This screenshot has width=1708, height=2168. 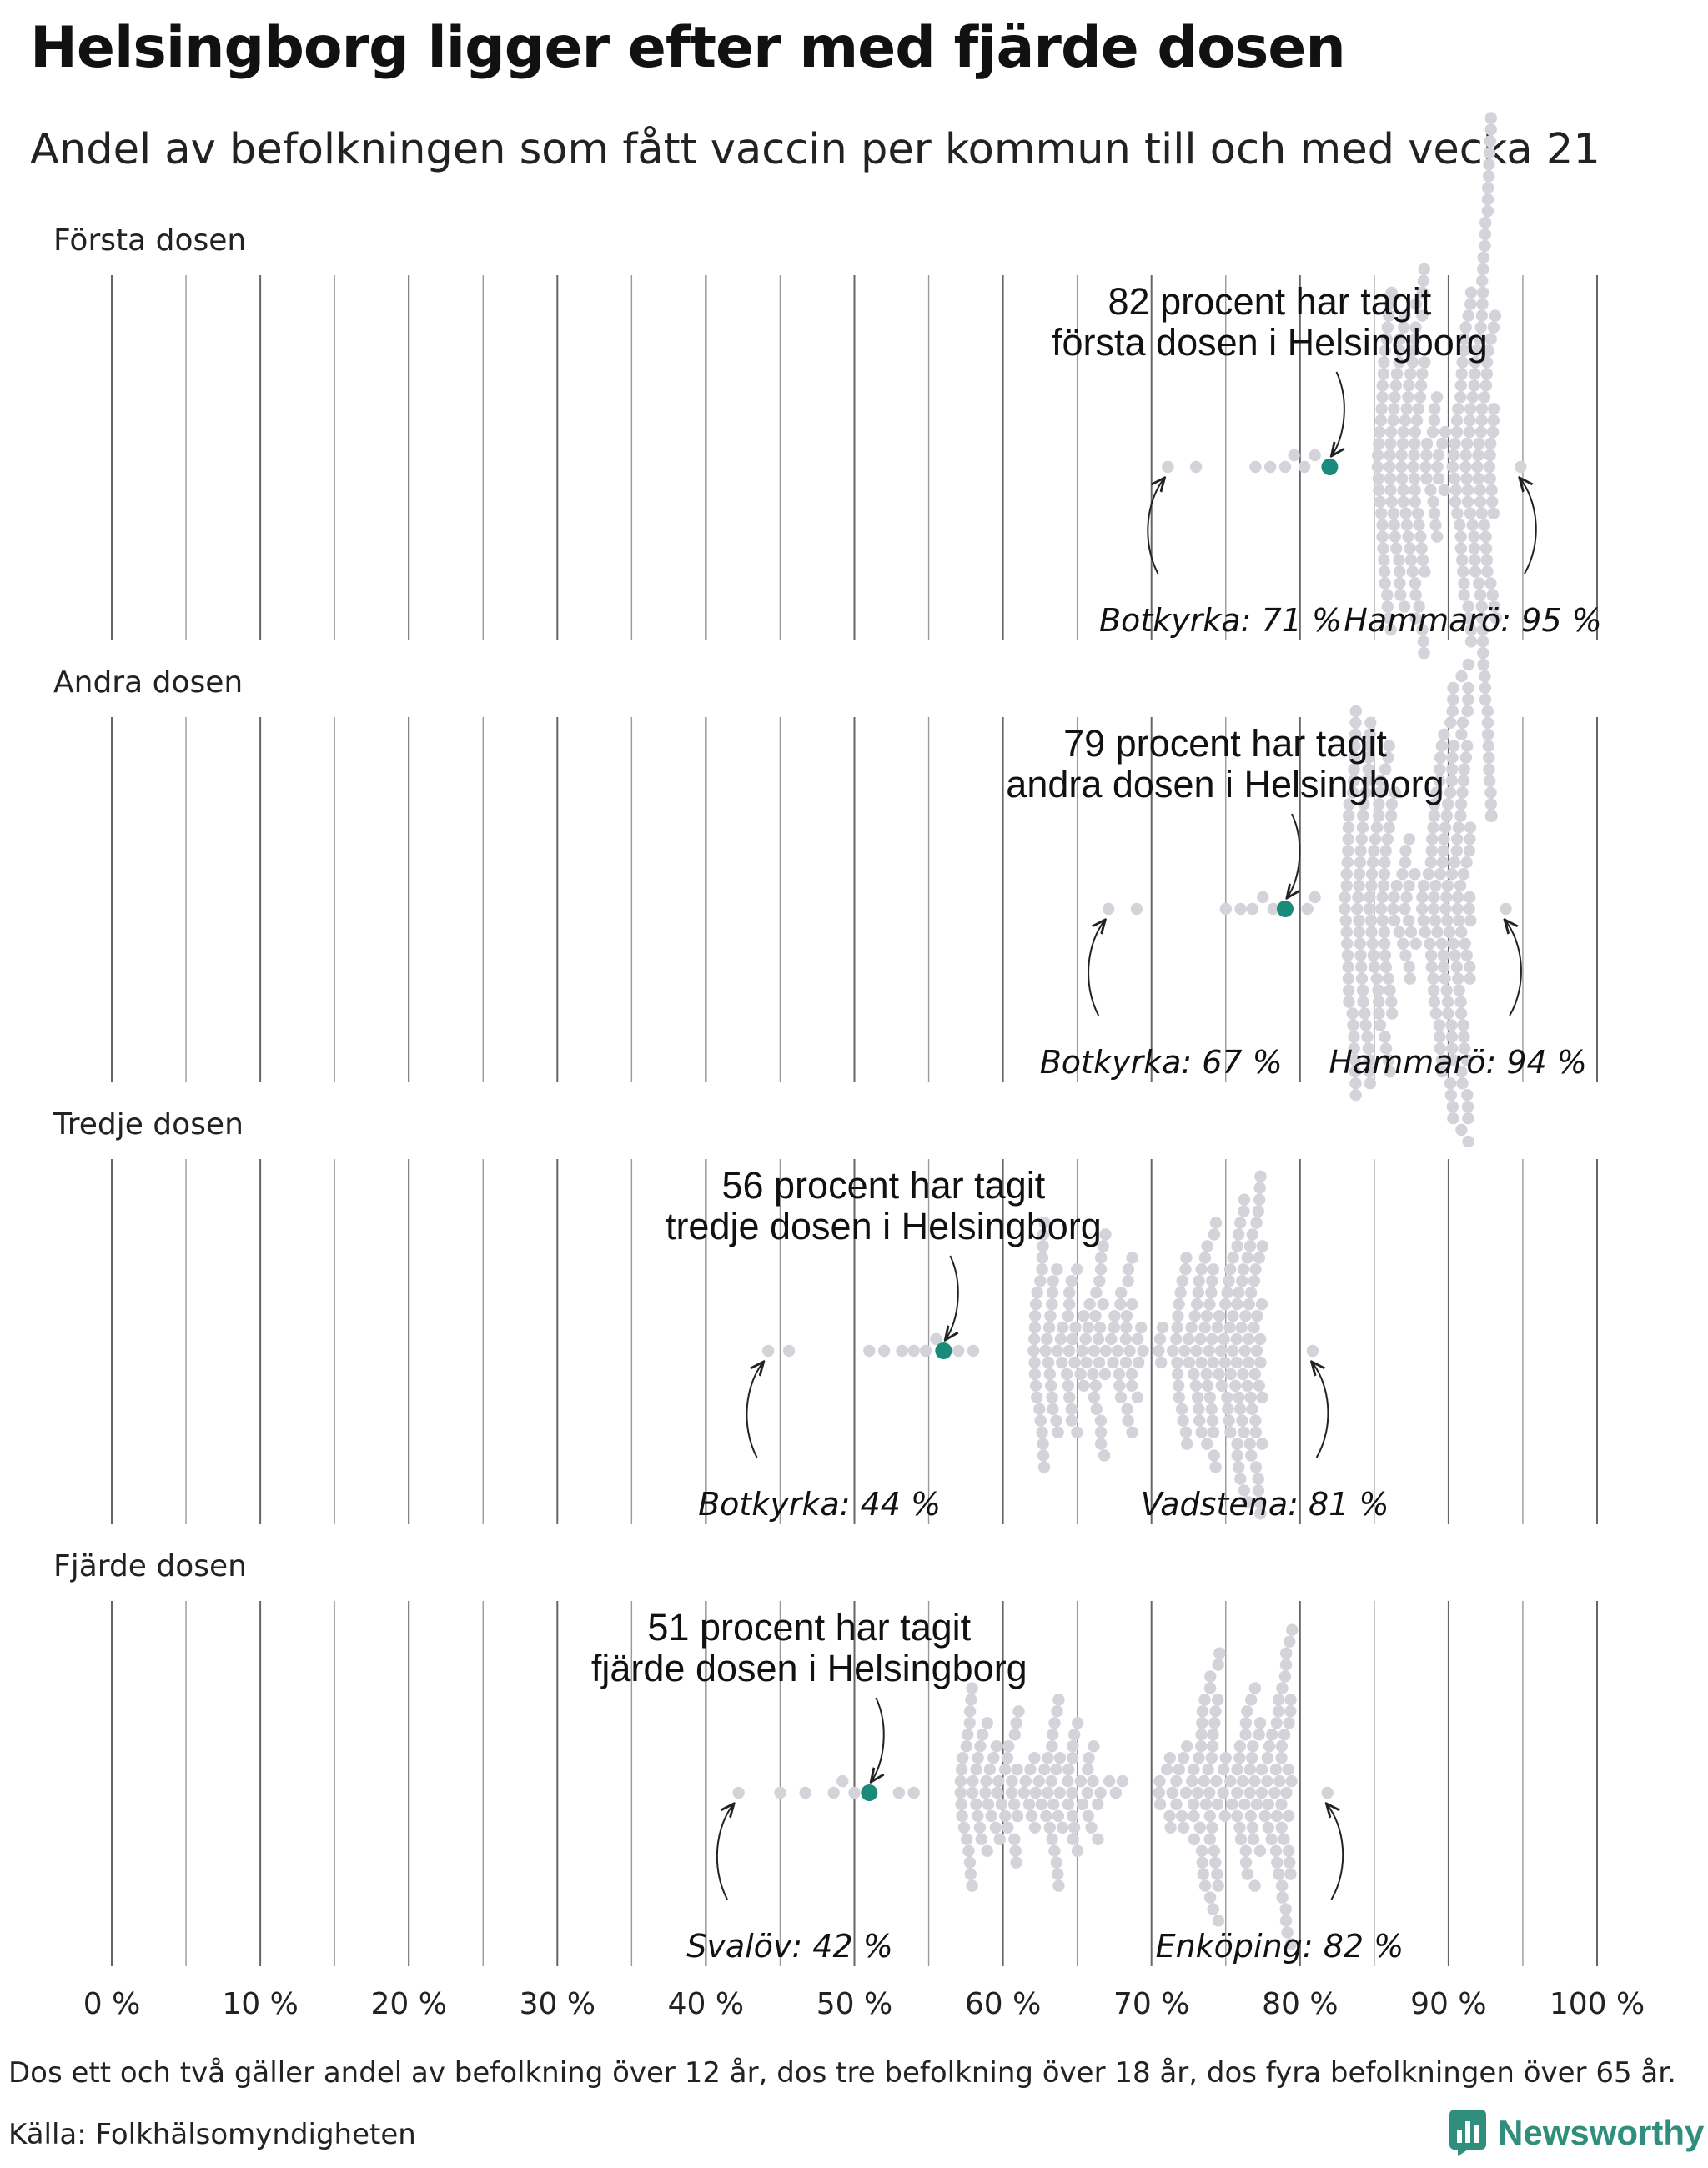 I want to click on highlight-label-line1: 56 procent har tagit, so click(x=883, y=1185).